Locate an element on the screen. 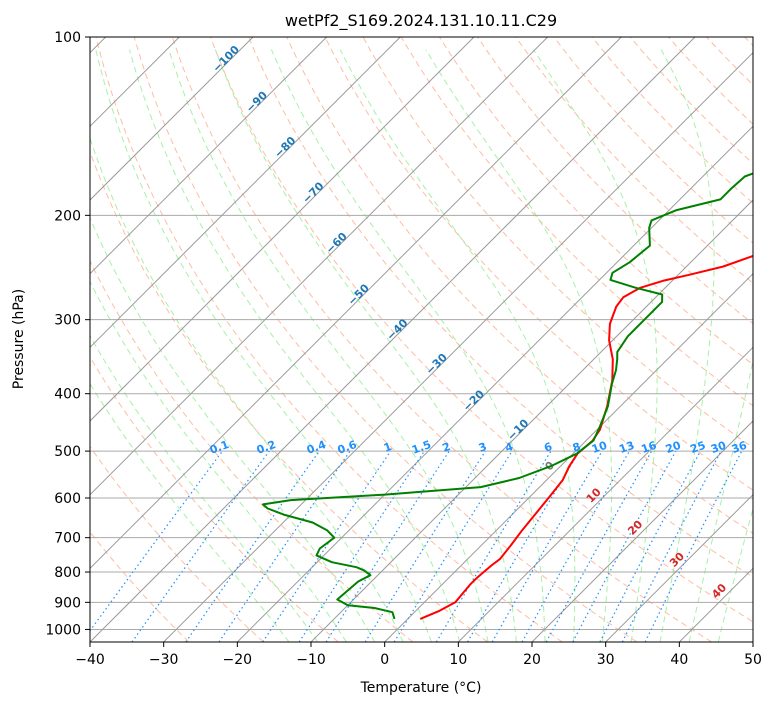  isotherm-label: −80 is located at coordinates (285, 147).